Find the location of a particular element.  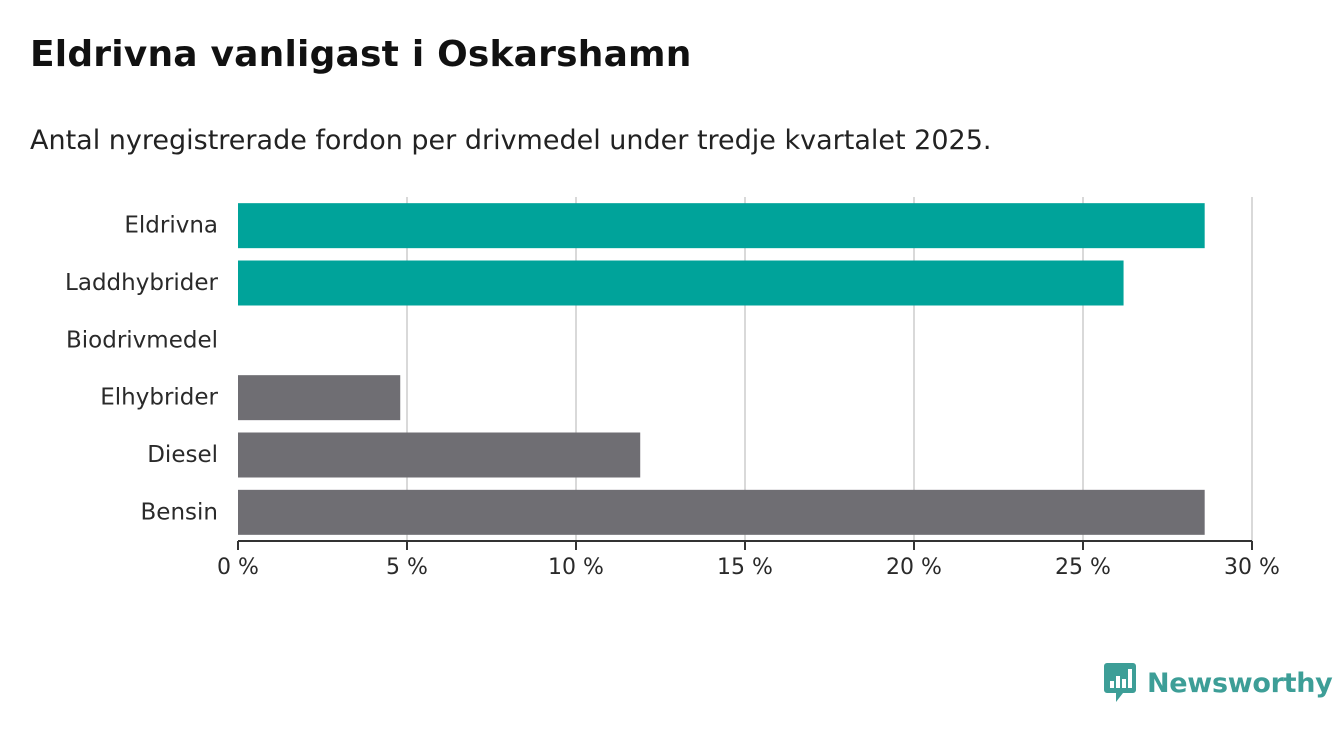

x-tick-label: 5 % is located at coordinates (407, 567).